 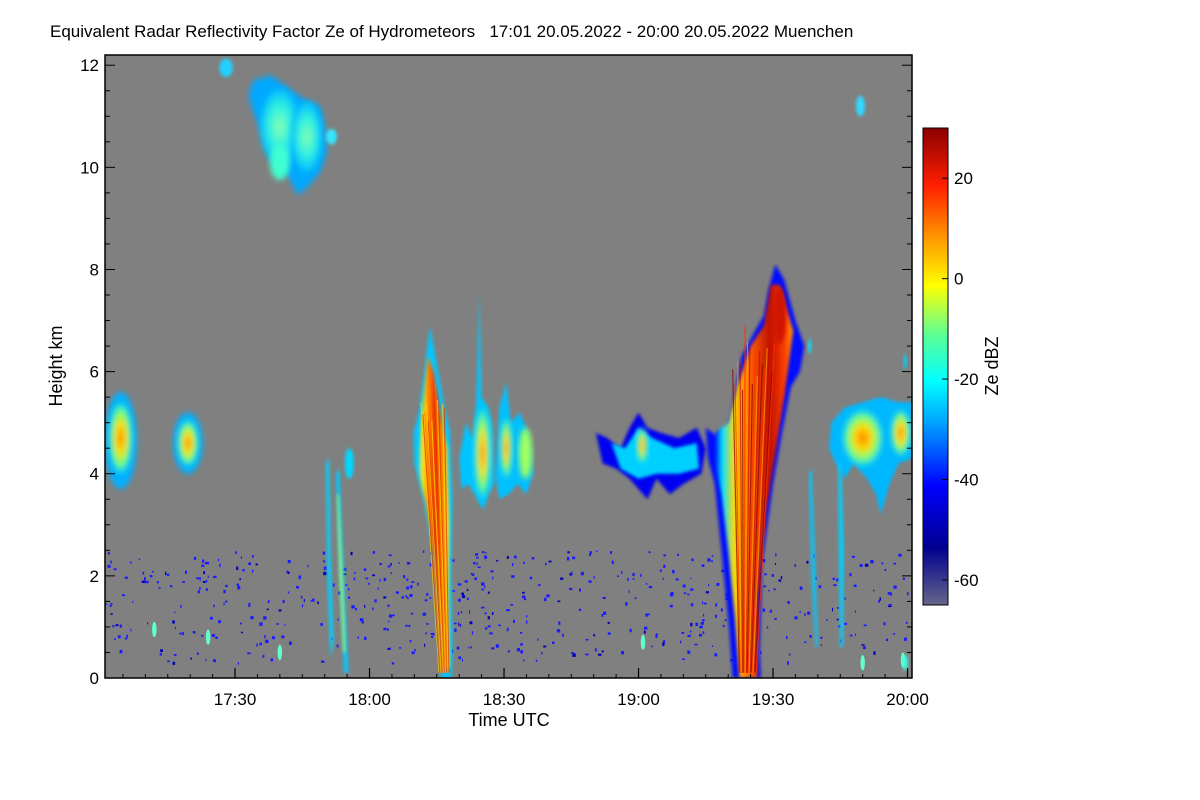 What do you see at coordinates (89, 167) in the screenshot?
I see `y-tick-label: 10` at bounding box center [89, 167].